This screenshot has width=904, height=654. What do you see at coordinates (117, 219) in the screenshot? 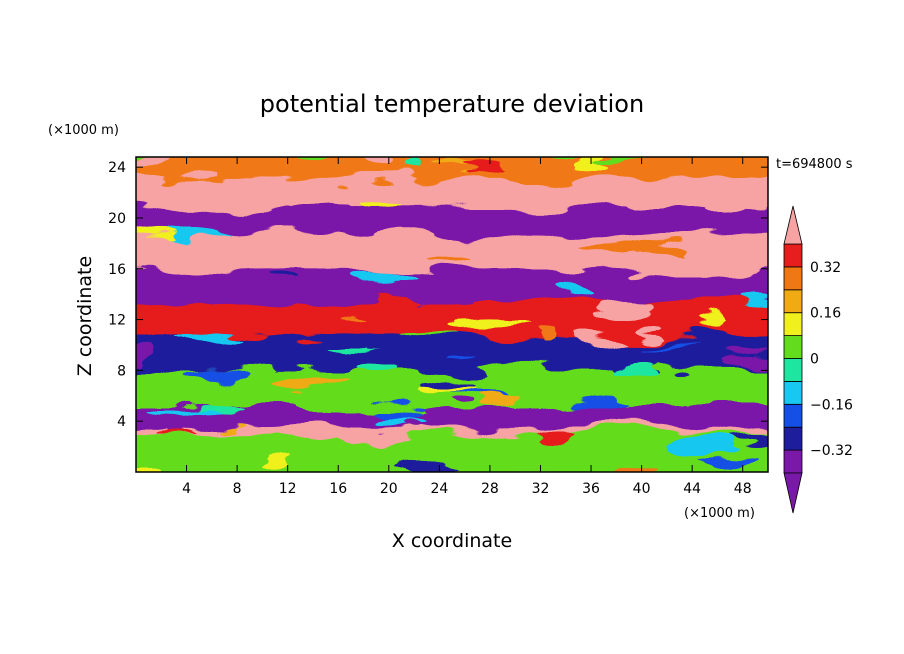
I see `y-tick-label: 20` at bounding box center [117, 219].